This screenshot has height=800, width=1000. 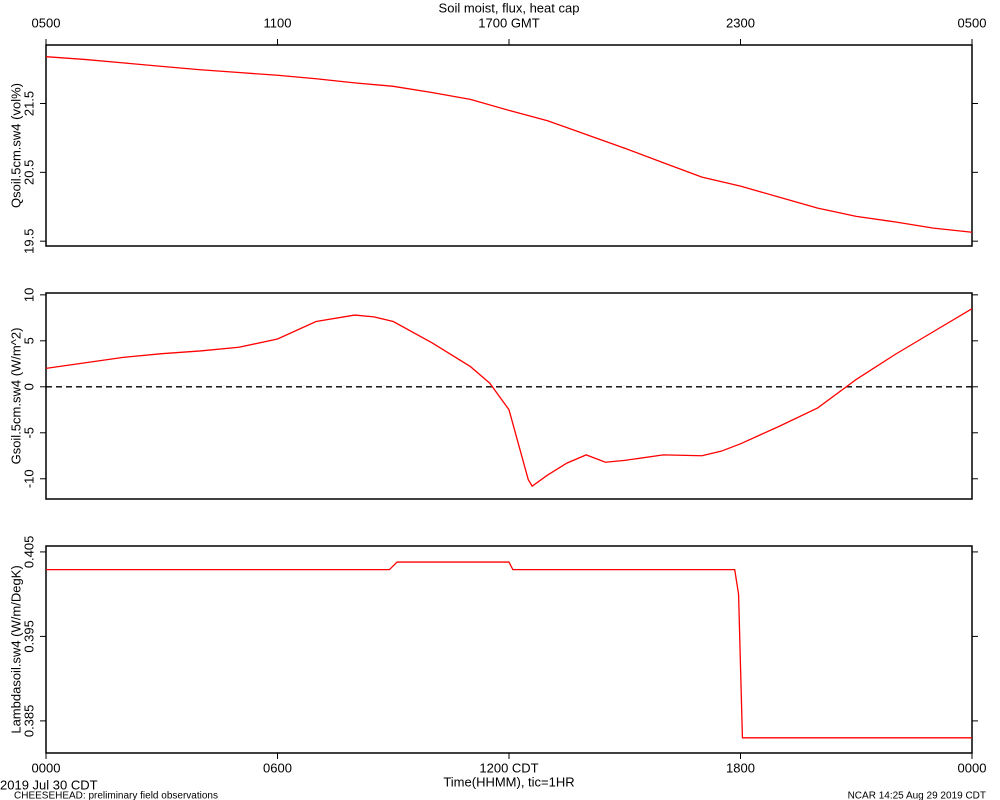 I want to click on y-tick-label: -10, so click(x=28, y=478).